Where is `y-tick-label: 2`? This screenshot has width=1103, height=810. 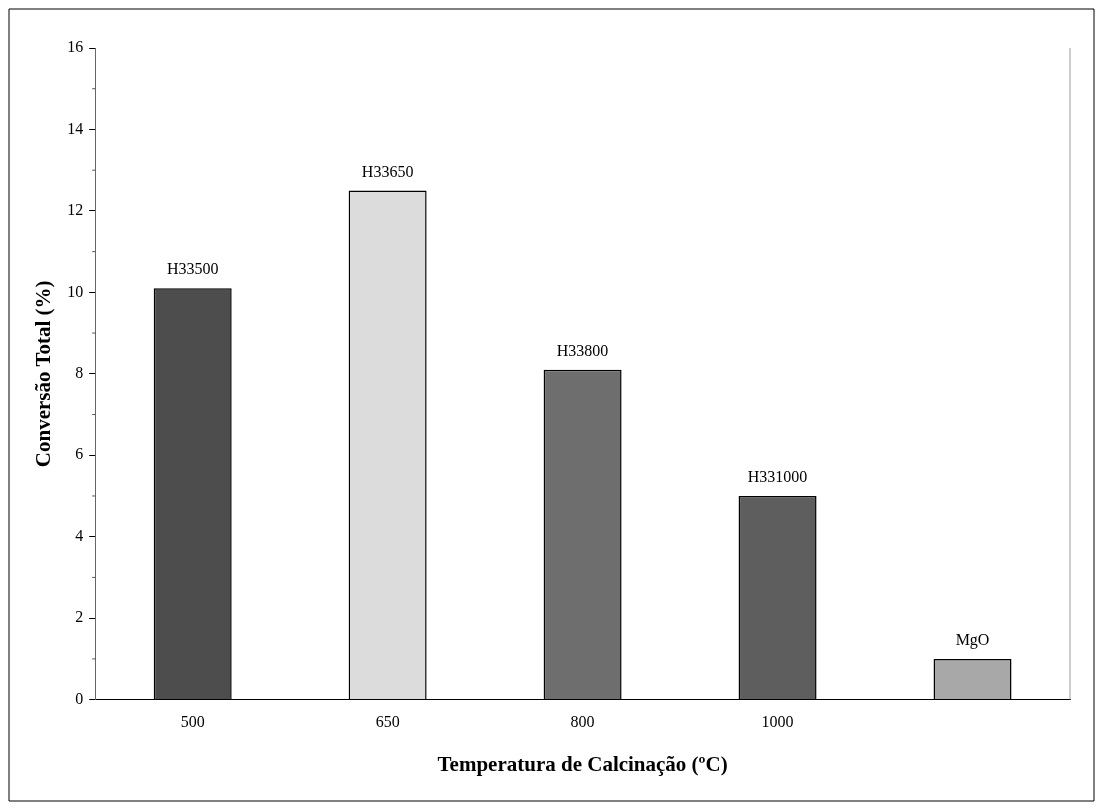
y-tick-label: 2 is located at coordinates (79, 617).